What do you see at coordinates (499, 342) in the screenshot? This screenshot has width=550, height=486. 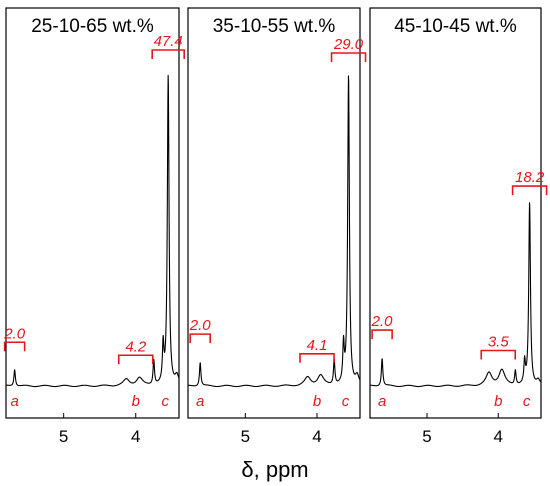 I see `integral-label: 3.5` at bounding box center [499, 342].